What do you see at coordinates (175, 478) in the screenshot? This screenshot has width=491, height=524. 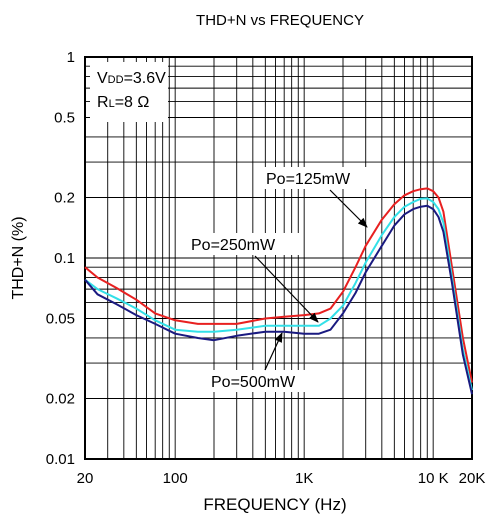 I see `x-tick-label: 100` at bounding box center [175, 478].